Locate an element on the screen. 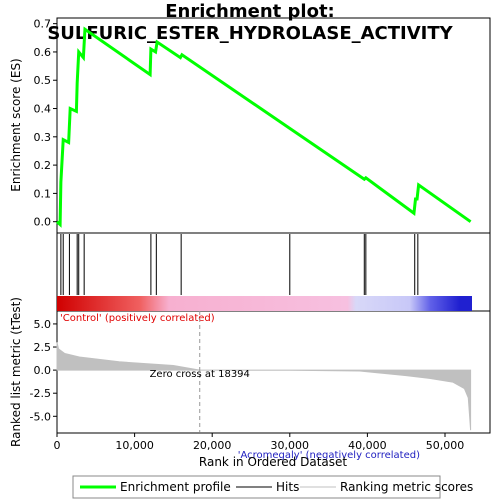 The width and height of the screenshot is (500, 504). y-tick-label: 2.5 is located at coordinates (43, 347).